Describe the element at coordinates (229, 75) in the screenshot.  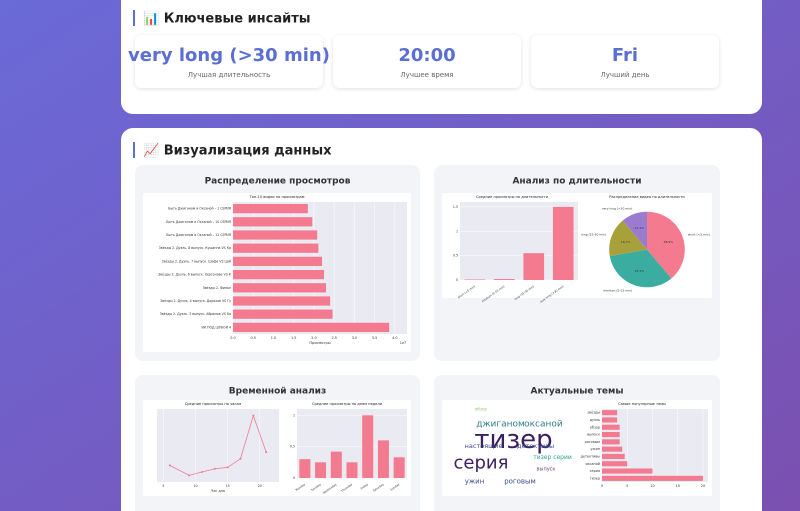
I see `insight-label: Лучшая длительность` at that location.